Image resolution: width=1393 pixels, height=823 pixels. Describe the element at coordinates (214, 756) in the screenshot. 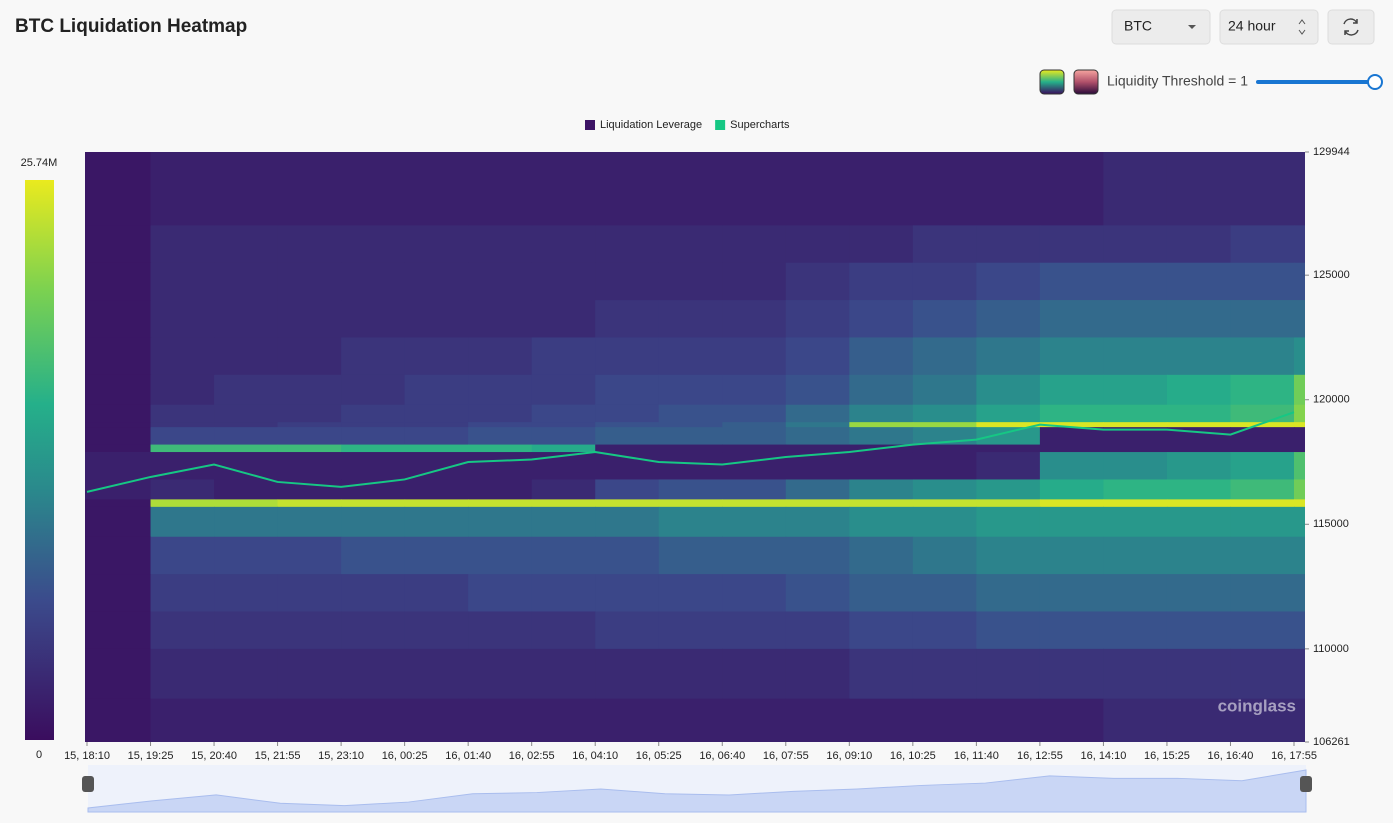

I see `x-tick-label: 15, 20:40` at that location.